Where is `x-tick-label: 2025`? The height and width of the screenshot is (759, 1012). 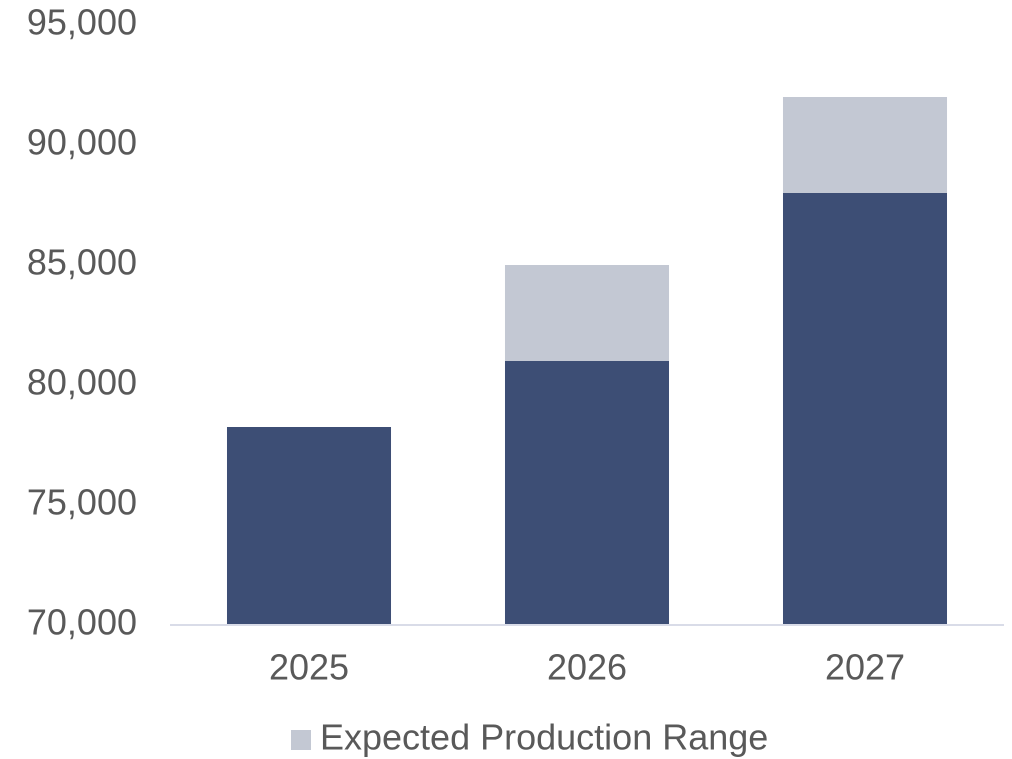
x-tick-label: 2025 is located at coordinates (309, 667).